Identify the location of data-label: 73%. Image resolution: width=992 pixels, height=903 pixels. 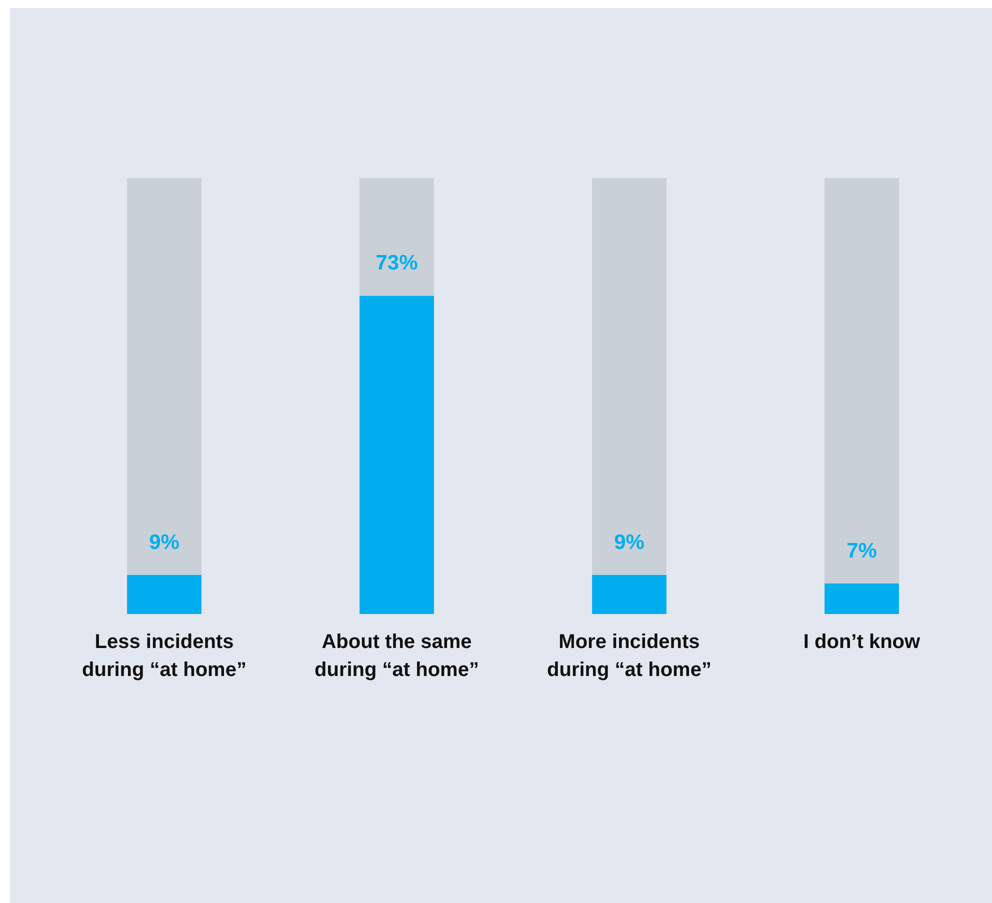
(397, 263).